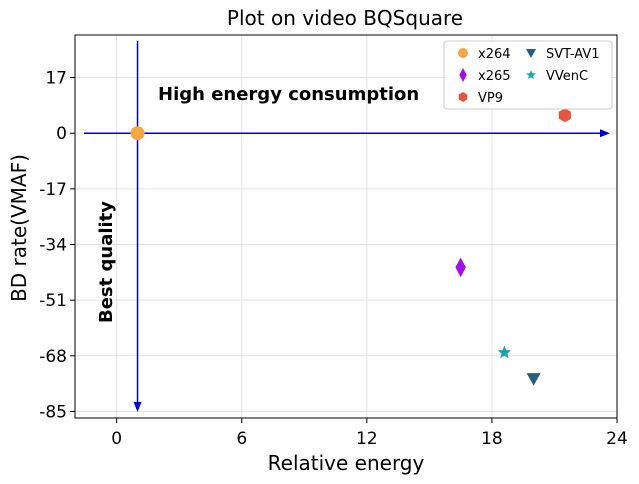 This screenshot has height=484, width=639. Describe the element at coordinates (288, 94) in the screenshot. I see `annotation-high-energy: High energy consumption` at that location.